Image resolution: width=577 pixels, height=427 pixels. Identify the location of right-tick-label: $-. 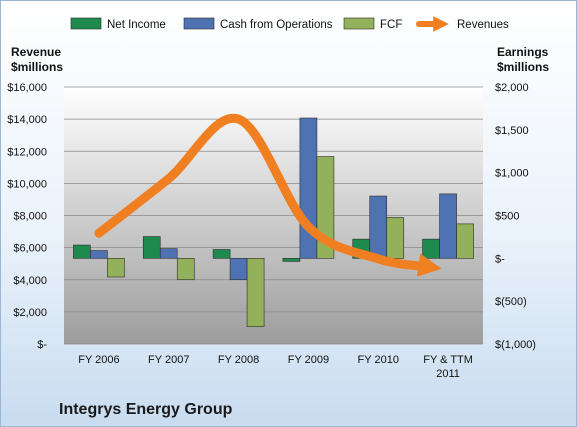
(500, 259).